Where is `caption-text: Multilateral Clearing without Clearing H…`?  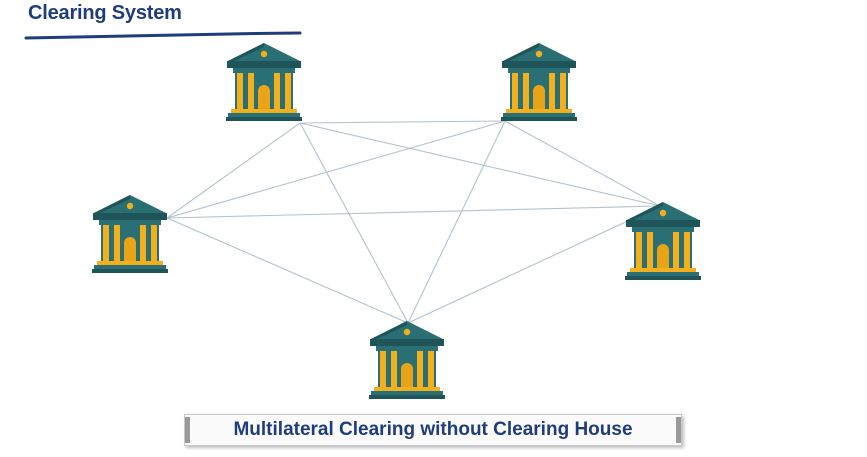
caption-text: Multilateral Clearing without Clearing H… is located at coordinates (433, 429).